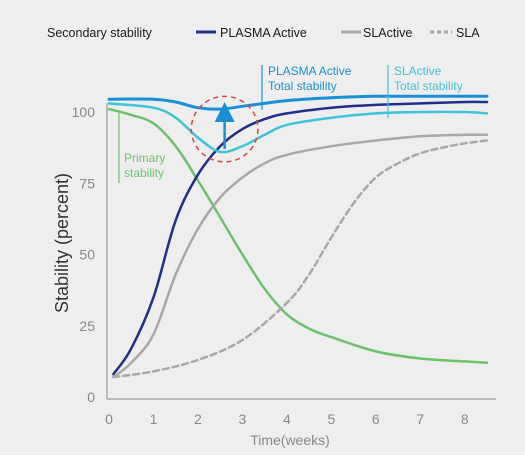  What do you see at coordinates (87, 326) in the screenshot?
I see `y-tick-label: 25` at bounding box center [87, 326].